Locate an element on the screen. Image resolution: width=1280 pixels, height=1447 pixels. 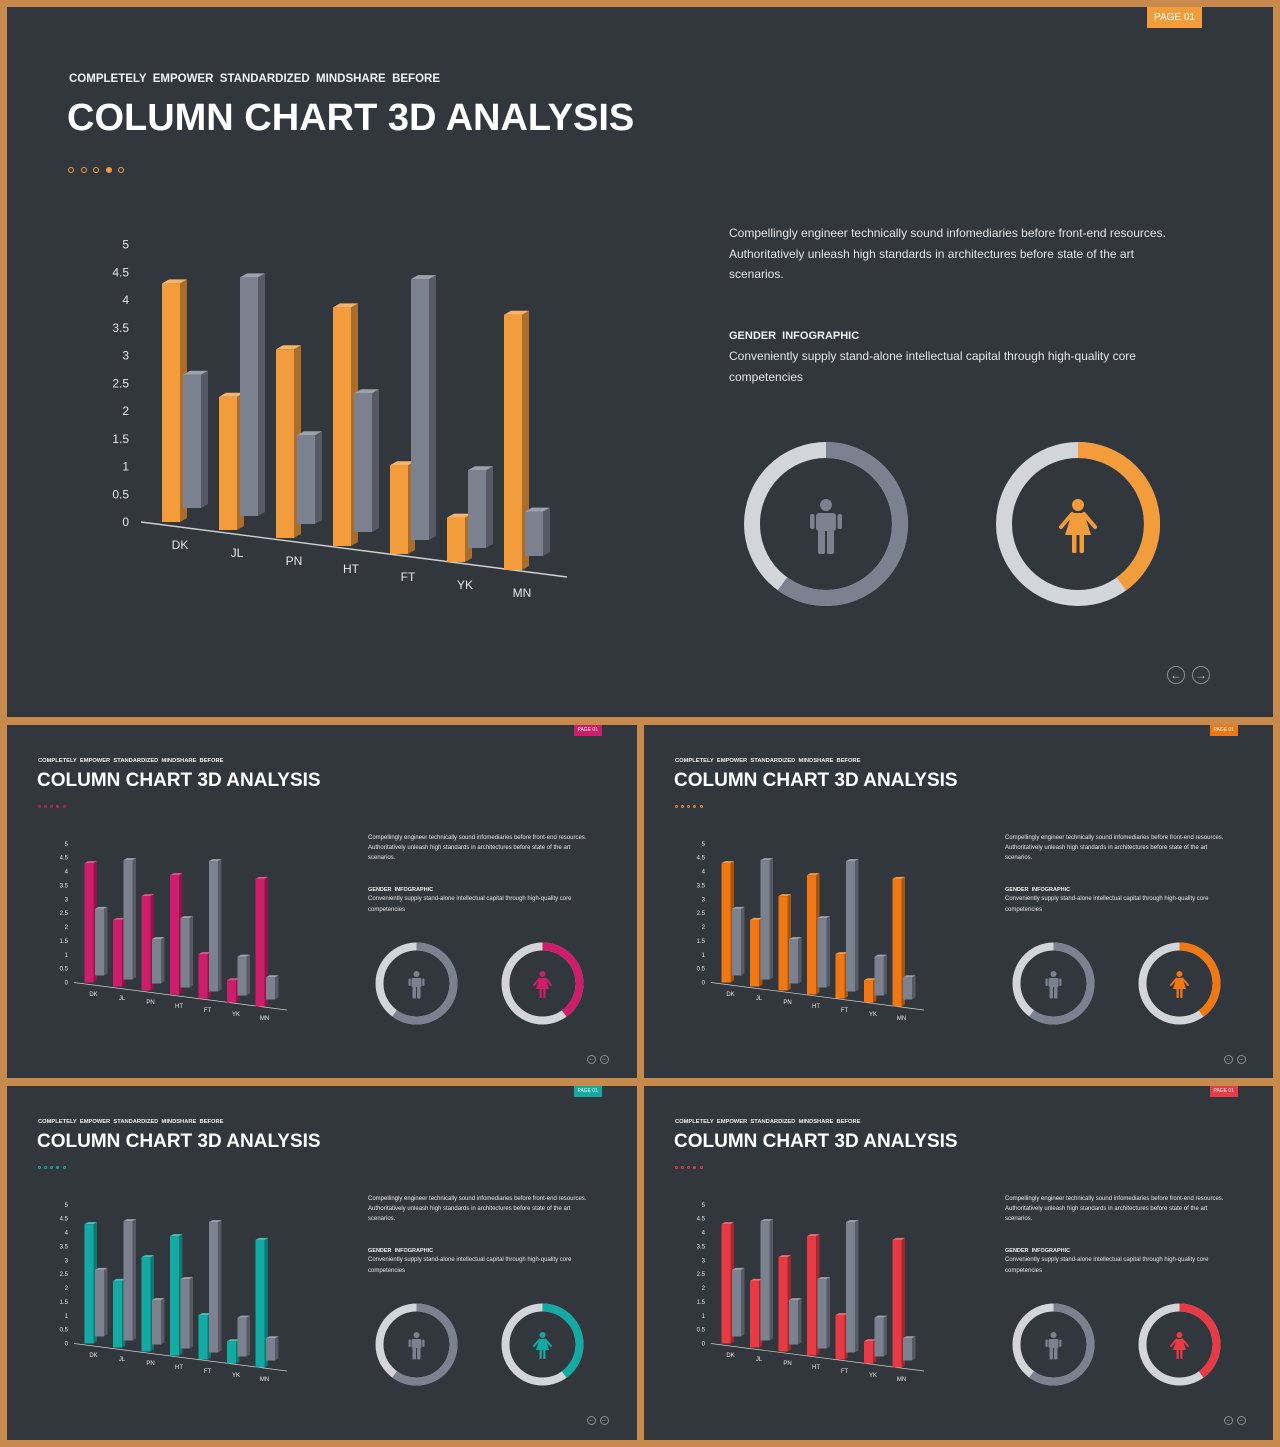
slide-title: COLUMN CHART 3D ANALYSIS is located at coordinates (816, 780).